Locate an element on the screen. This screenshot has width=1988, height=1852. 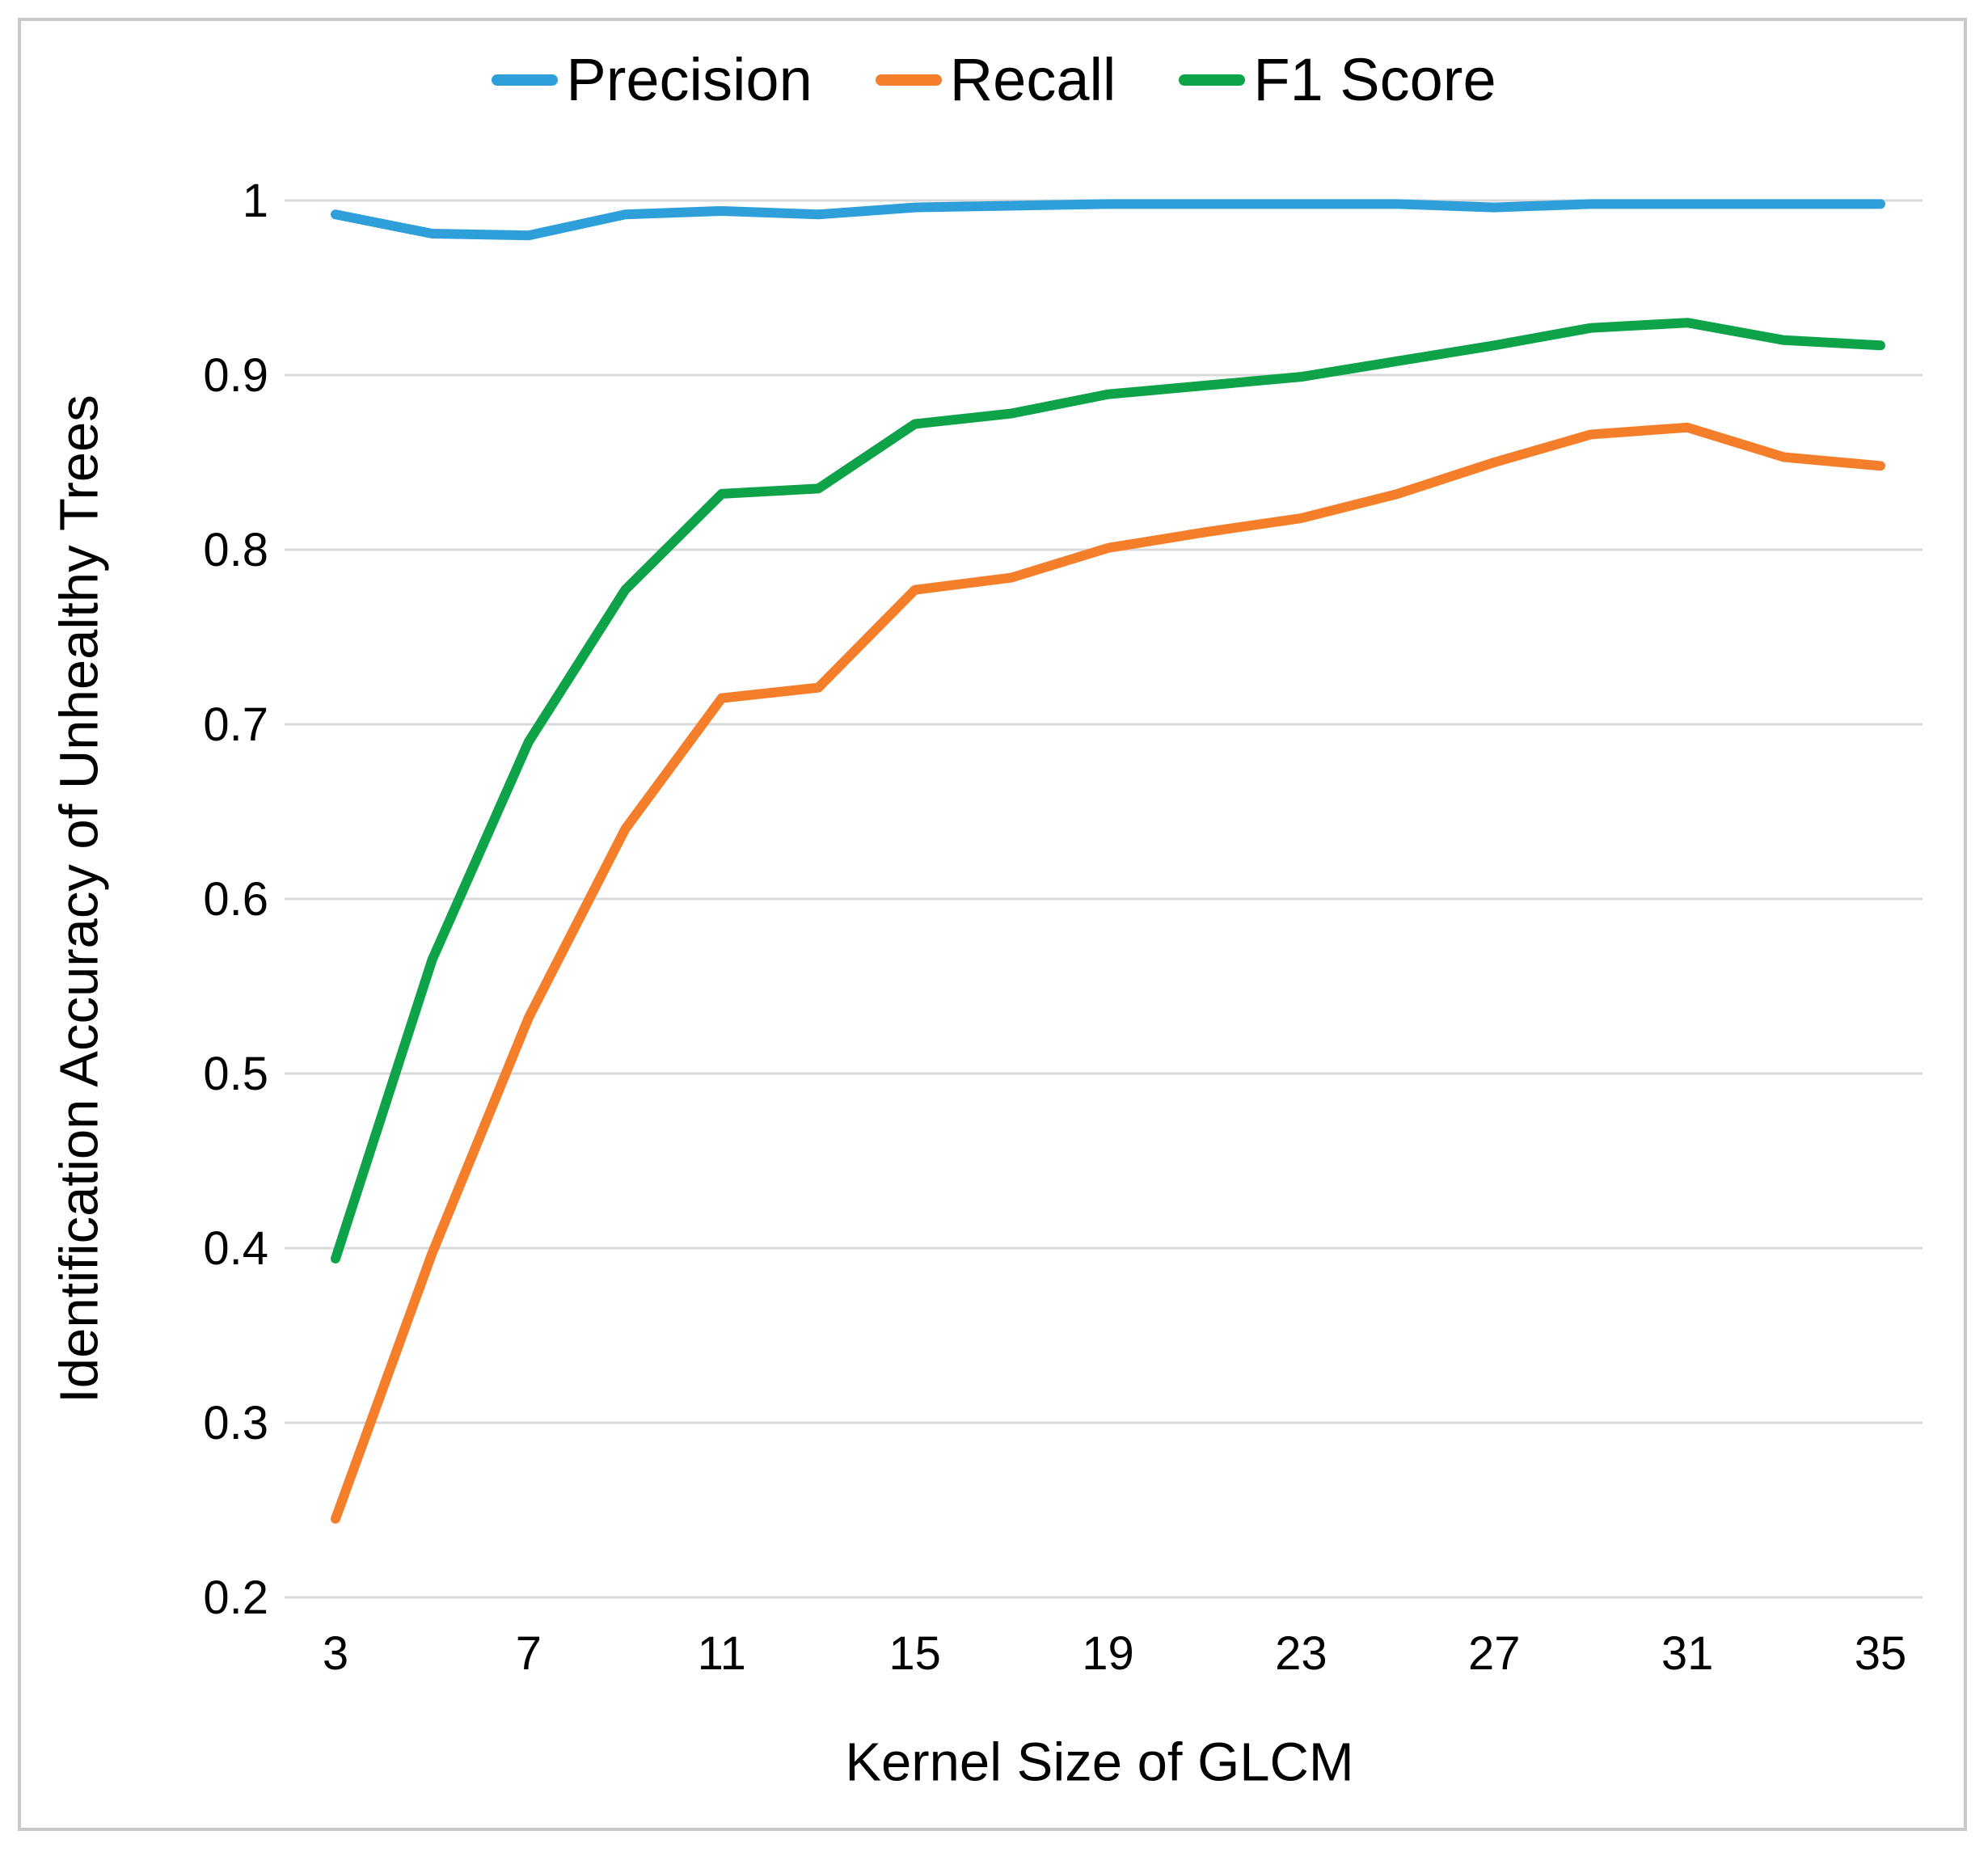
x-tick-label: 3 is located at coordinates (335, 1653).